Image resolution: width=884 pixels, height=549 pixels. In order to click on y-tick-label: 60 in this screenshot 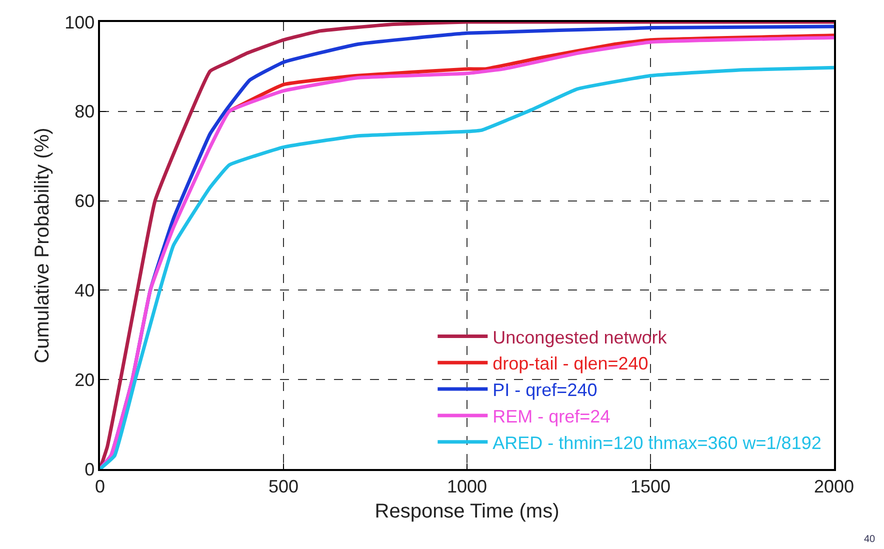, I will do `click(84, 201)`.